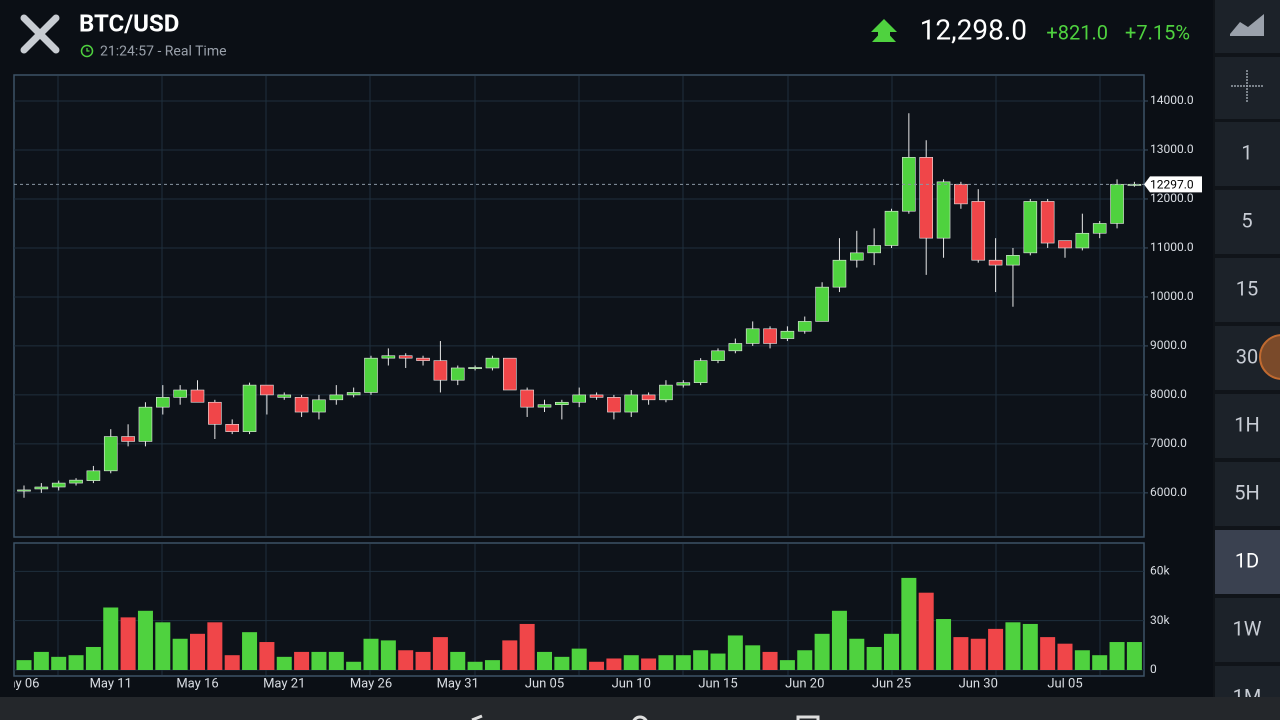 The image size is (1280, 720). I want to click on y-tick-label: 9000.0, so click(1168, 345).